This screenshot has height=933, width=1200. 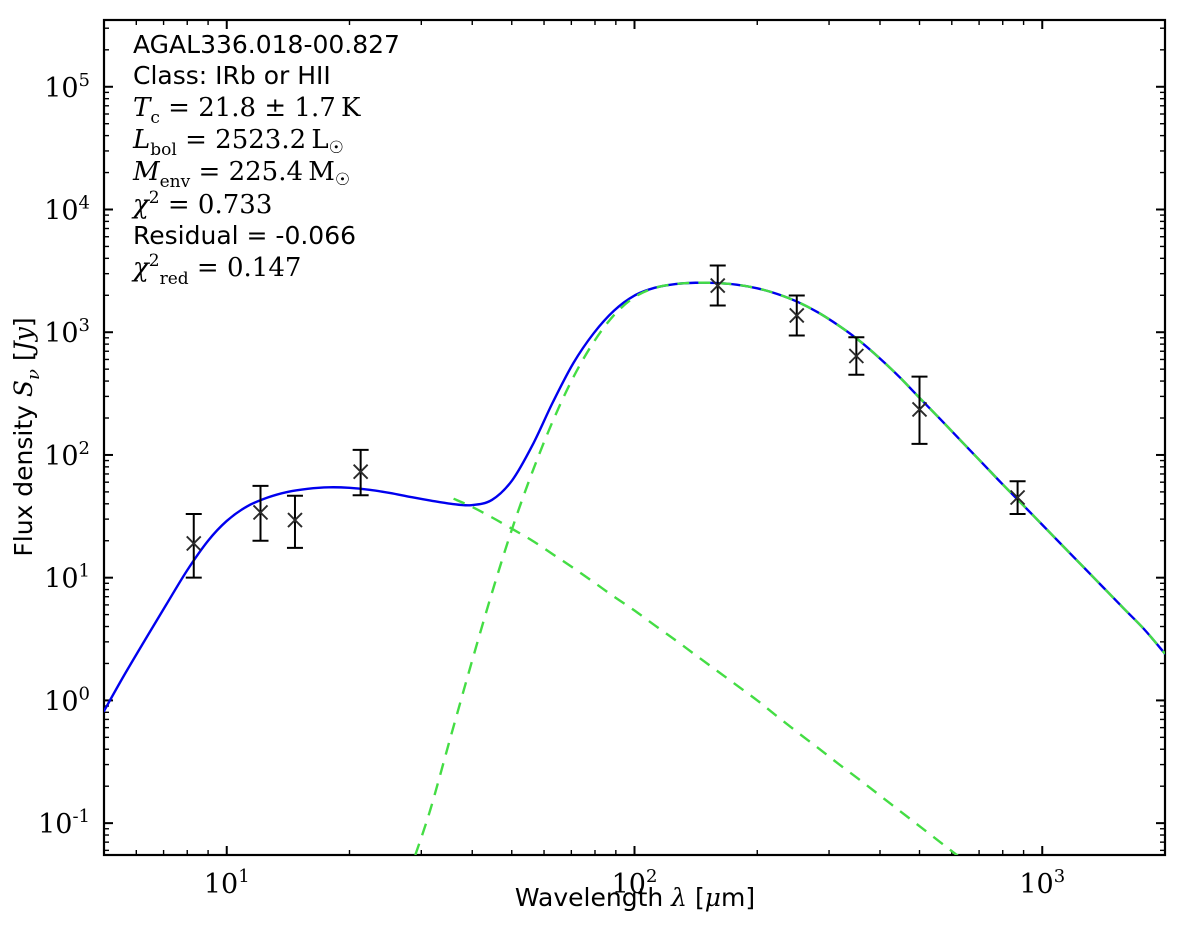 I want to click on annotation-luminosity: Lbol = 2523.2 L☉, so click(x=238, y=142).